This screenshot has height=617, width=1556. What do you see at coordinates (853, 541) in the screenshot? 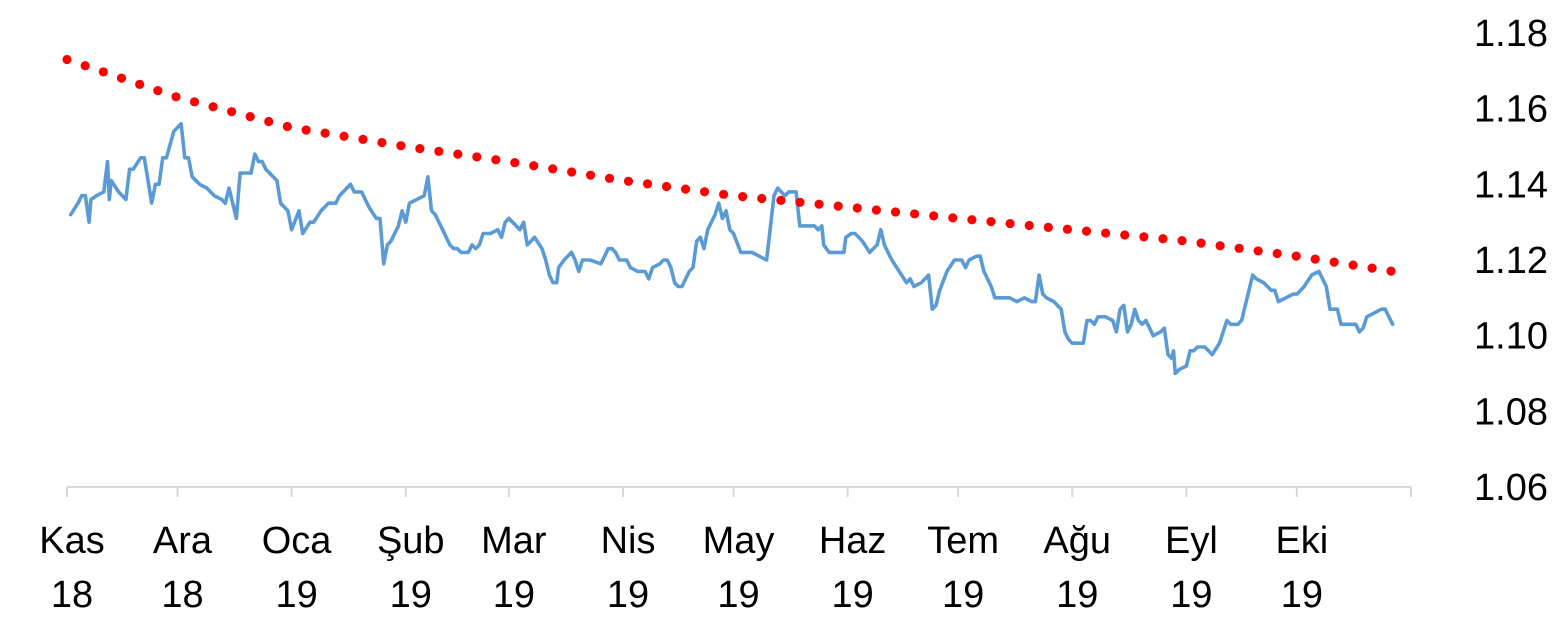
I see `x-tick-label-month: Haz` at bounding box center [853, 541].